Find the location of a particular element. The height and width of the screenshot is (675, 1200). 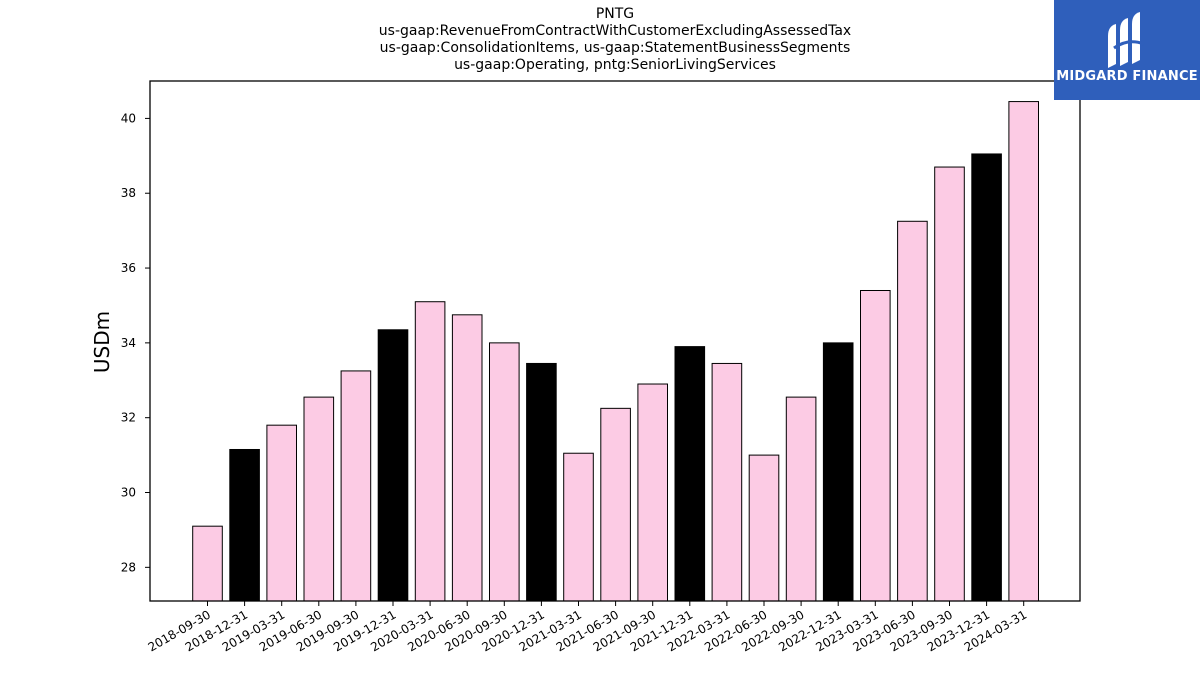

y-tick-label: 32 is located at coordinates (128, 418).